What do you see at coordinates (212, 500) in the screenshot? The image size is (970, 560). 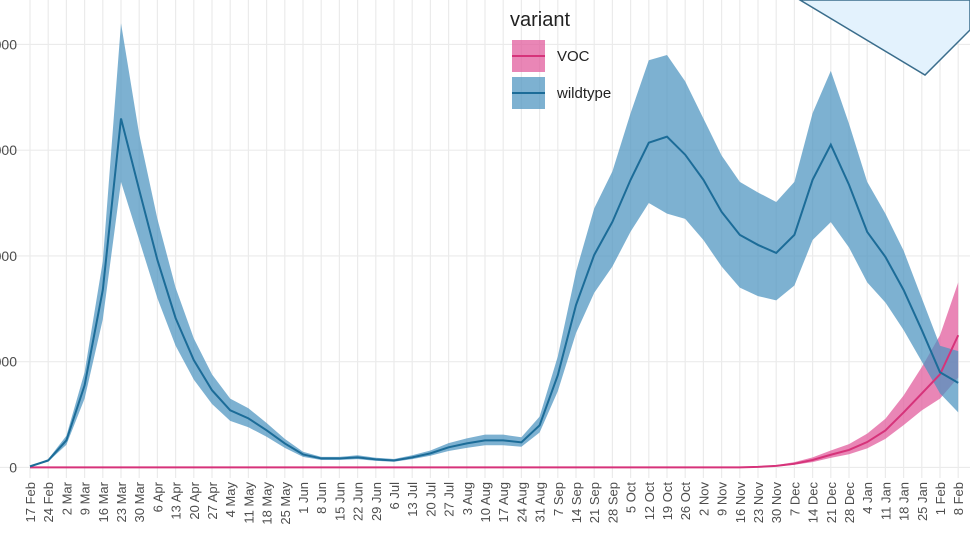 I see `x-tick-label: 27 Apr` at bounding box center [212, 500].